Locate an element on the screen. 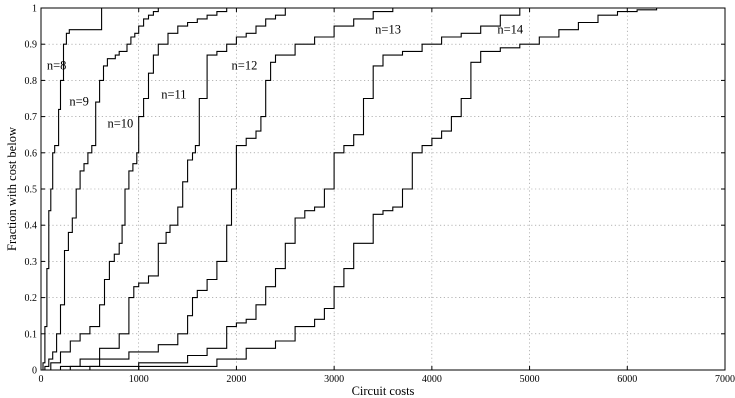 The width and height of the screenshot is (735, 398). y-tick-label: 0.8 is located at coordinates (31, 81).